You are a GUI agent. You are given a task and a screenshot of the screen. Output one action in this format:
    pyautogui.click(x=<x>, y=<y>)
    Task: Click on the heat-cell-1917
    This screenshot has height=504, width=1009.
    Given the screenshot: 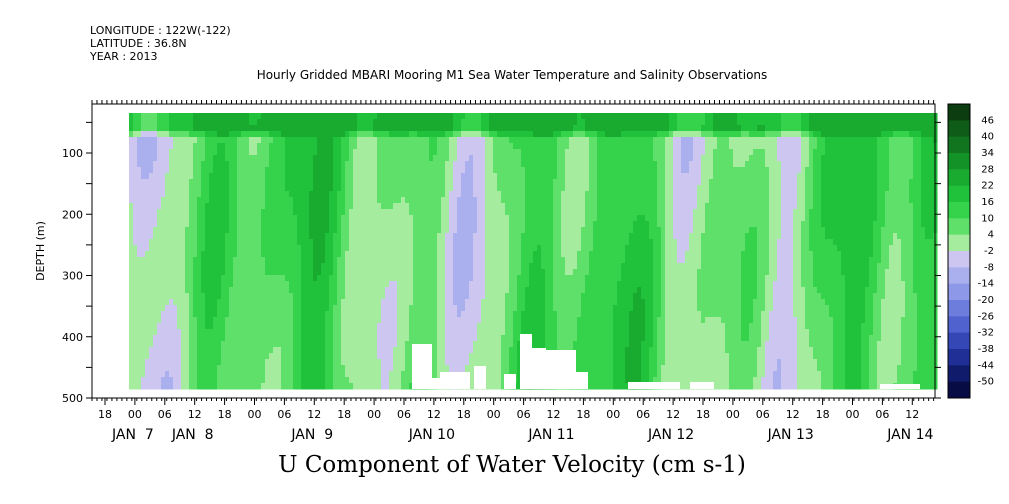 What is the action you would take?
    pyautogui.click(x=295, y=302)
    